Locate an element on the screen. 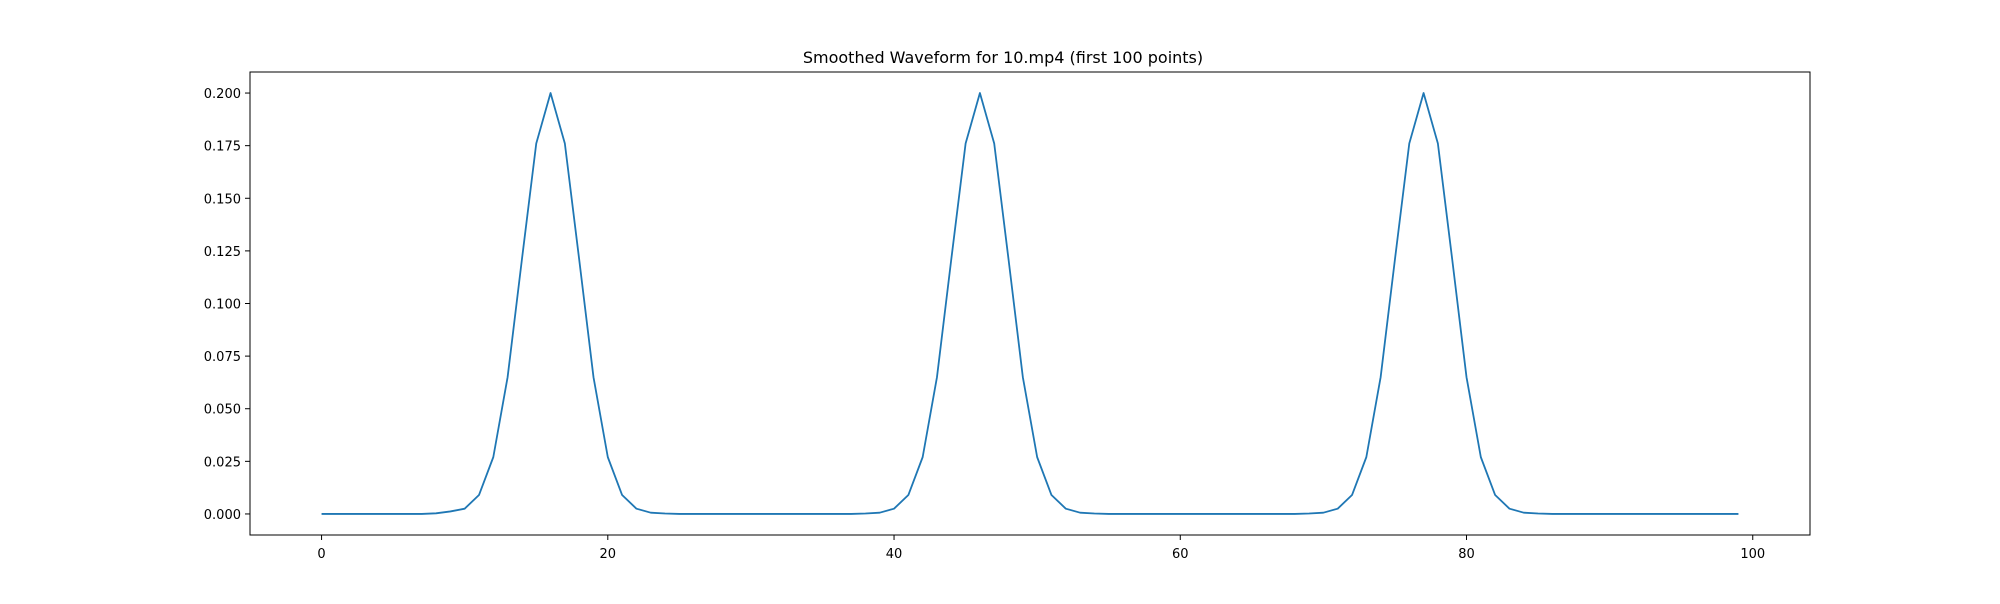 Image resolution: width=2000 pixels, height=604 pixels. x-tick-label: 0 is located at coordinates (321, 554).